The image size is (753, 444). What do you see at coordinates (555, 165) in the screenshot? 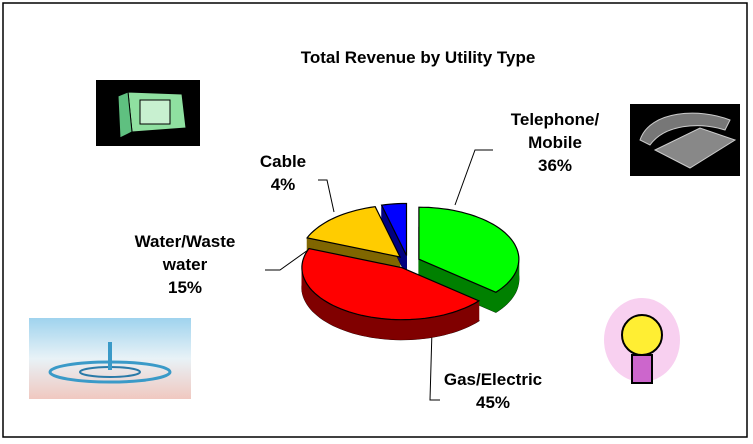
I see `value-label: 36%` at bounding box center [555, 165].